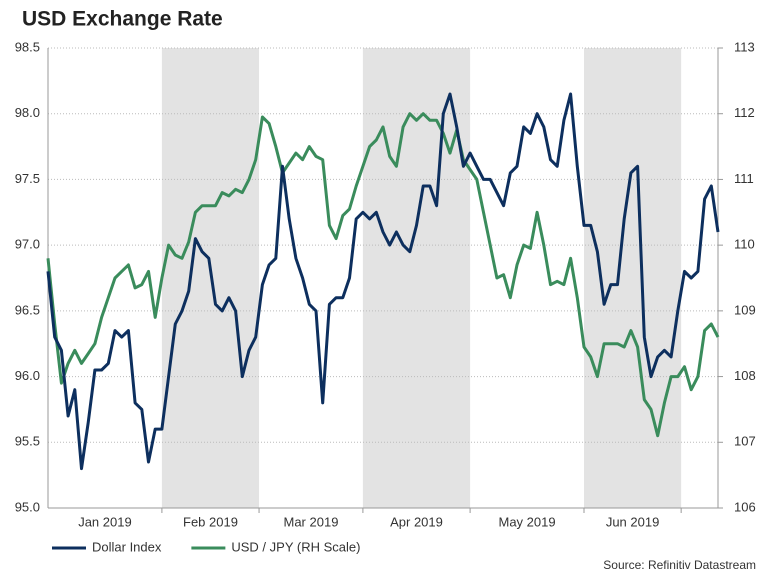  What do you see at coordinates (27, 46) in the screenshot?
I see `y-tick-label: 98.5` at bounding box center [27, 46].